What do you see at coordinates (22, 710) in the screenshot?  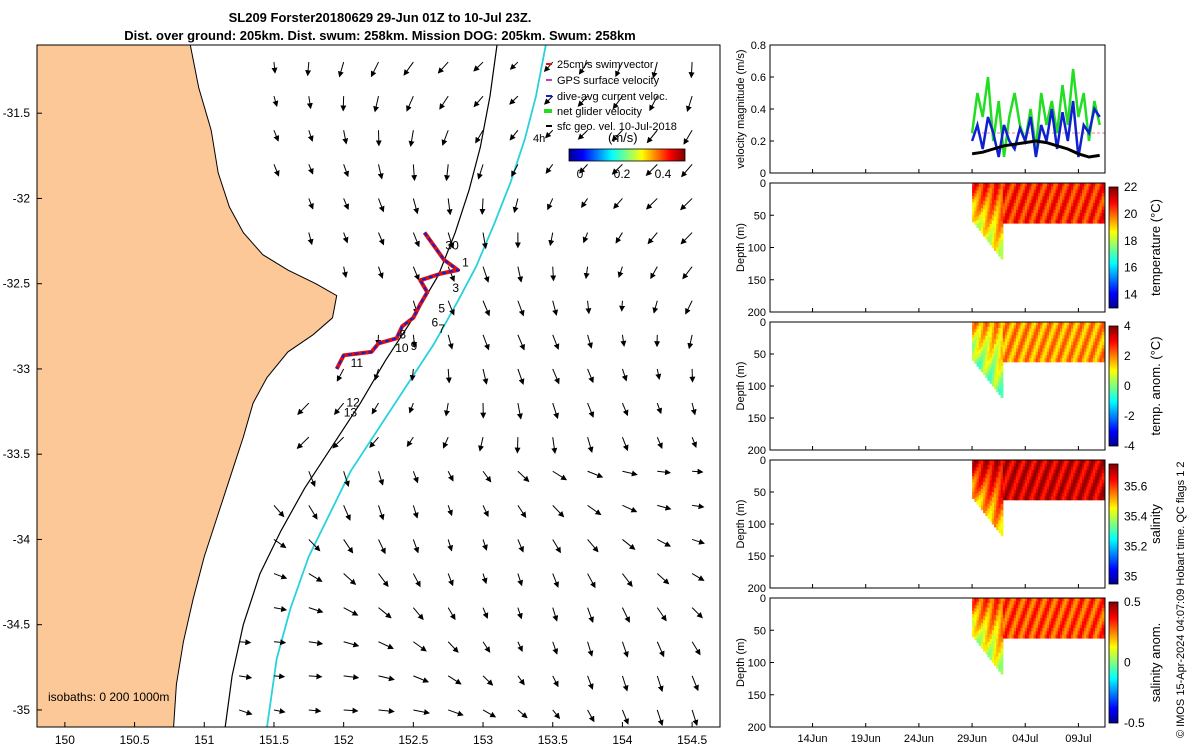 I see `map-y-tick-label: -35` at bounding box center [22, 710].